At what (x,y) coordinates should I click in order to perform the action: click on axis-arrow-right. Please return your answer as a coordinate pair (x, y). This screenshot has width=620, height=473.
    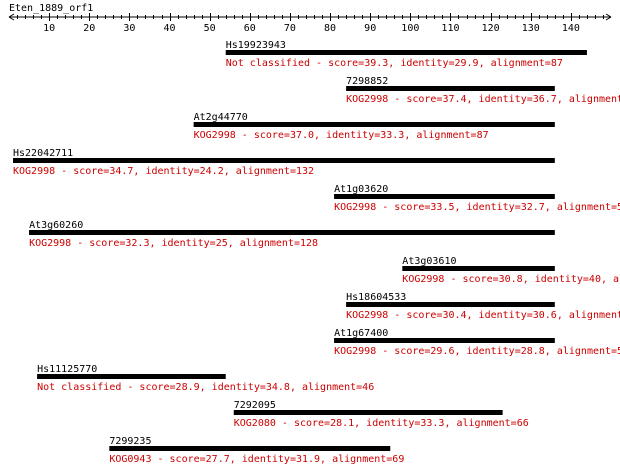
    Looking at the image, I should click on (608, 17).